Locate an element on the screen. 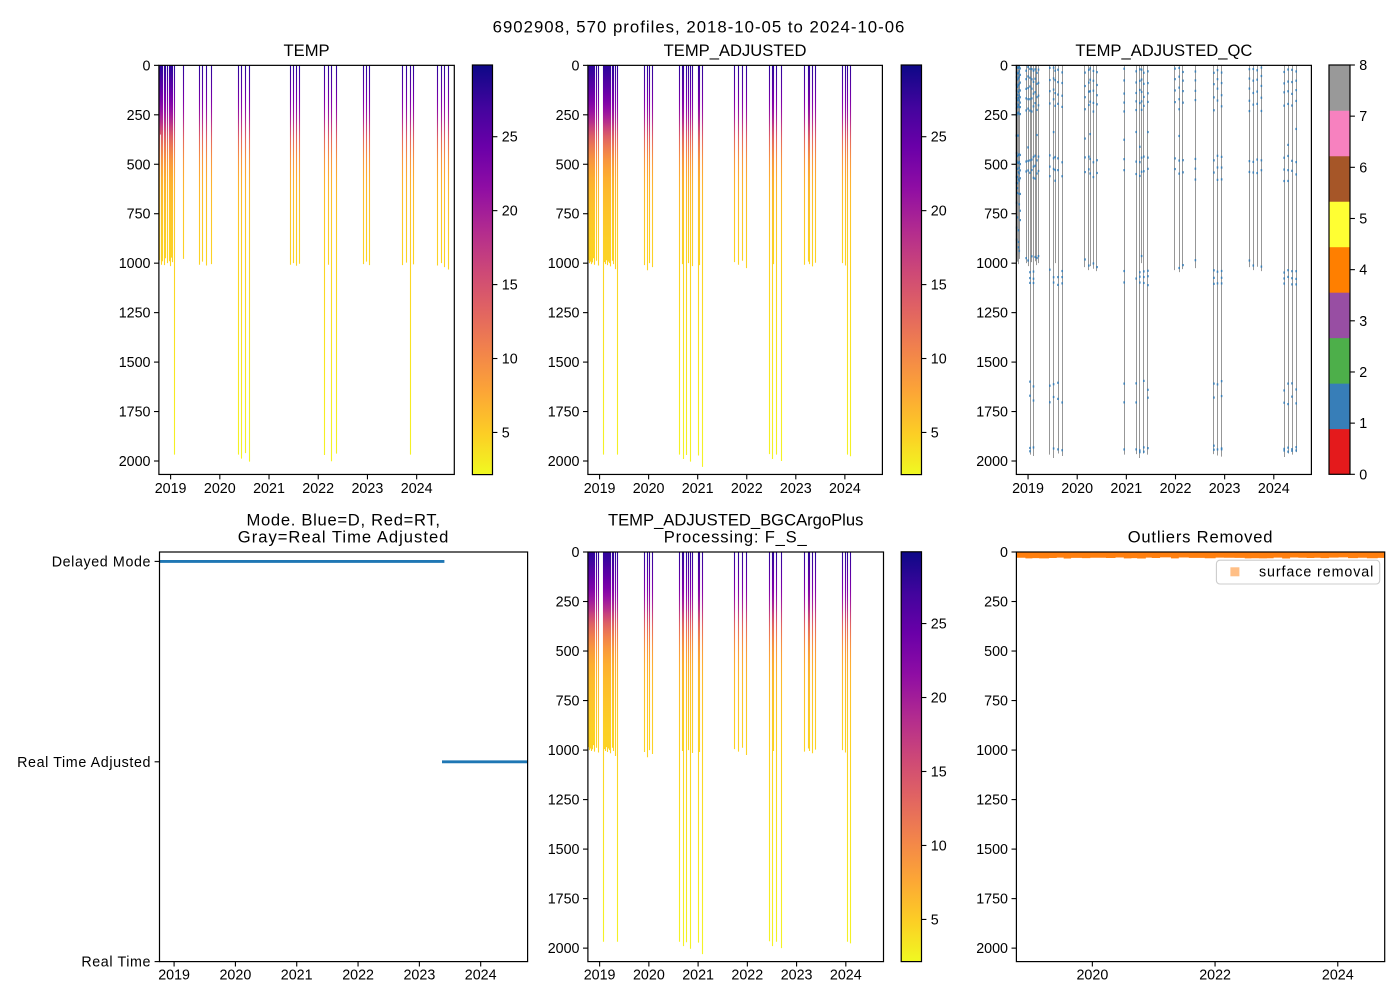 The width and height of the screenshot is (1400, 1000). svg-text: Real Time is located at coordinates (116, 963).